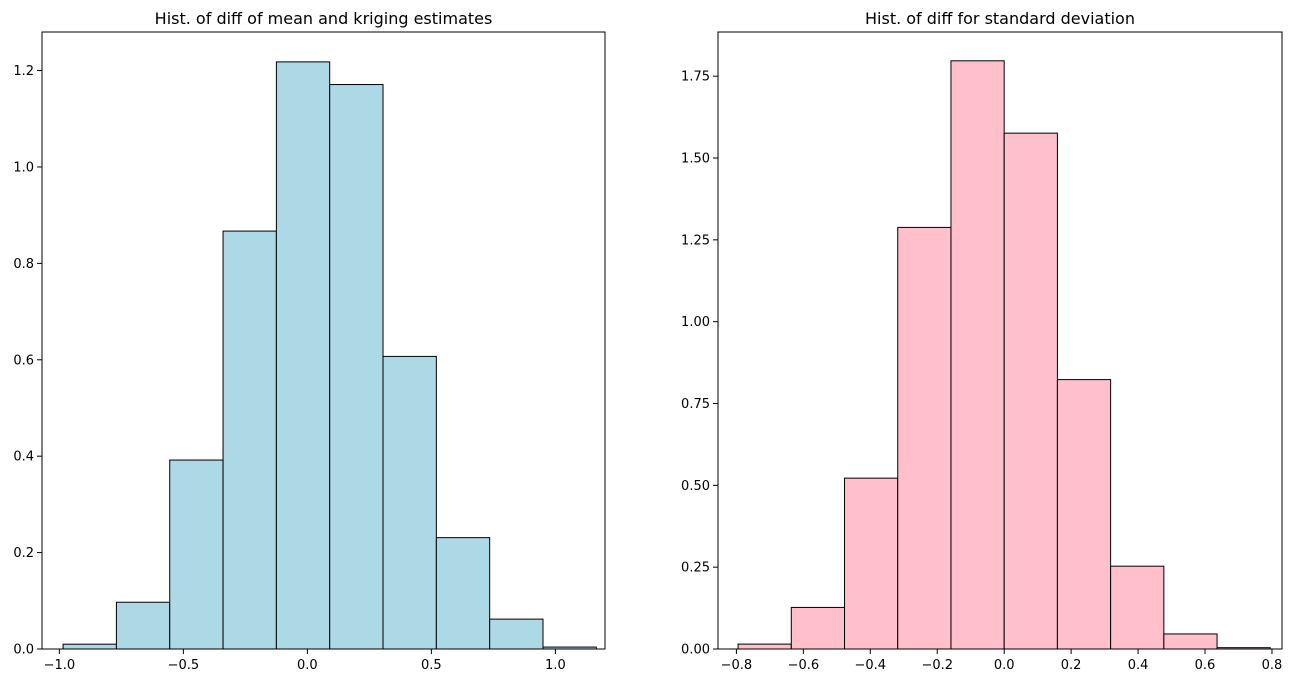  What do you see at coordinates (23, 553) in the screenshot?
I see `left-y-tick-label: 0.2` at bounding box center [23, 553].